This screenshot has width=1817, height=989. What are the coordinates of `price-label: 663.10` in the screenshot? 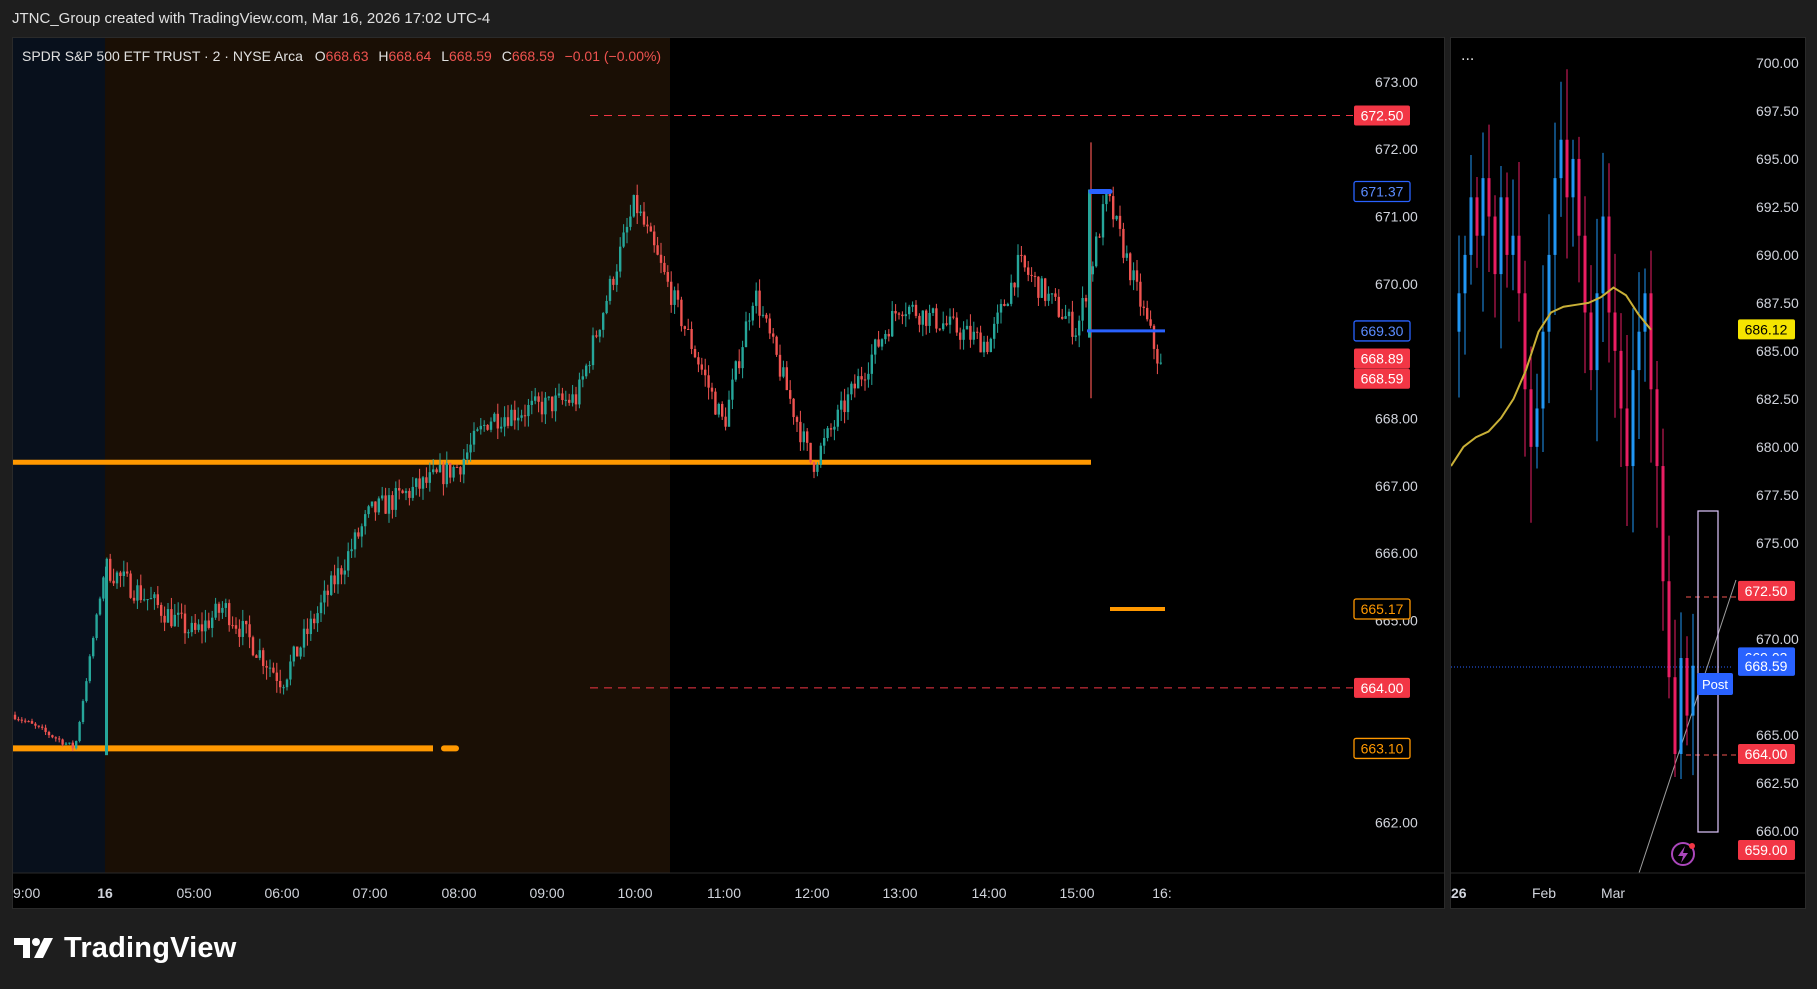 It's located at (1382, 748).